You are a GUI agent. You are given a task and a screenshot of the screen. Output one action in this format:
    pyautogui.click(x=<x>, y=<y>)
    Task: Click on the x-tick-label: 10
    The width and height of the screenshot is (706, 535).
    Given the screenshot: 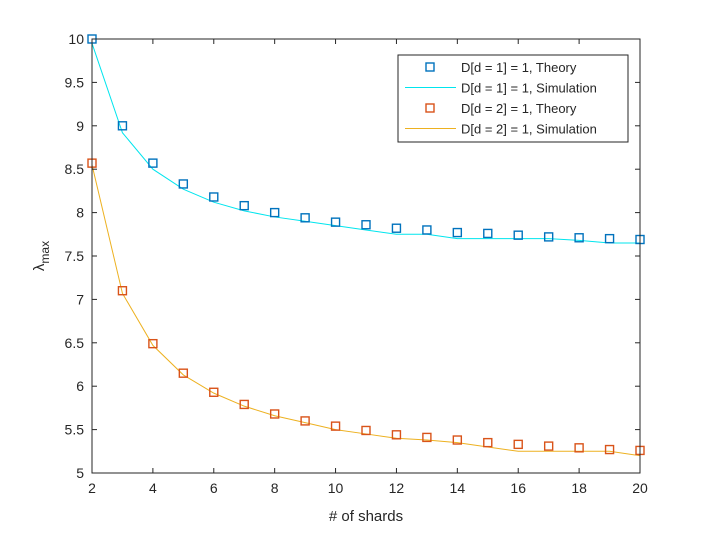 What is the action you would take?
    pyautogui.click(x=336, y=488)
    